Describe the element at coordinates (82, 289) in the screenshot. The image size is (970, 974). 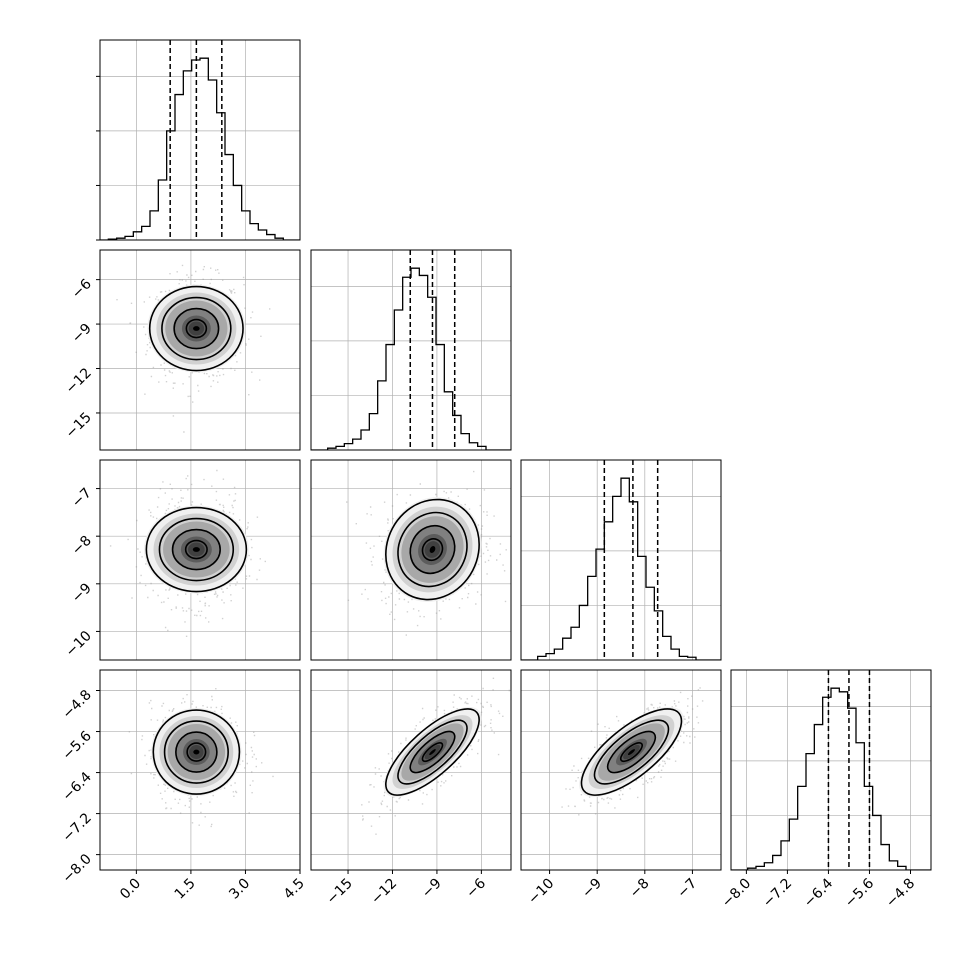
I see `y-tick-label-1-3: −6` at that location.